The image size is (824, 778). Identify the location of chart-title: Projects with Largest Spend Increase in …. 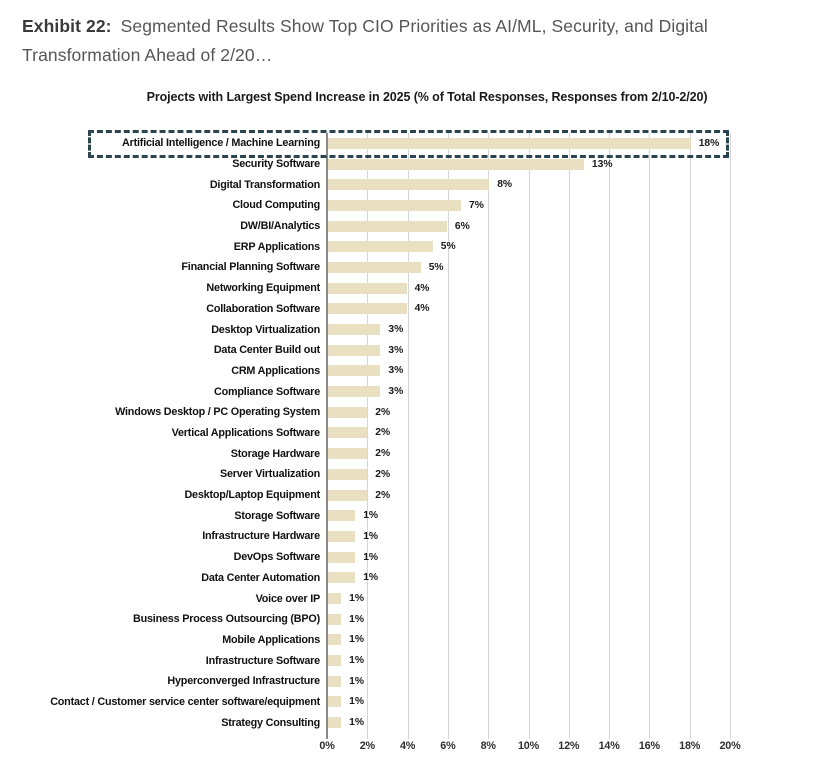
(427, 97).